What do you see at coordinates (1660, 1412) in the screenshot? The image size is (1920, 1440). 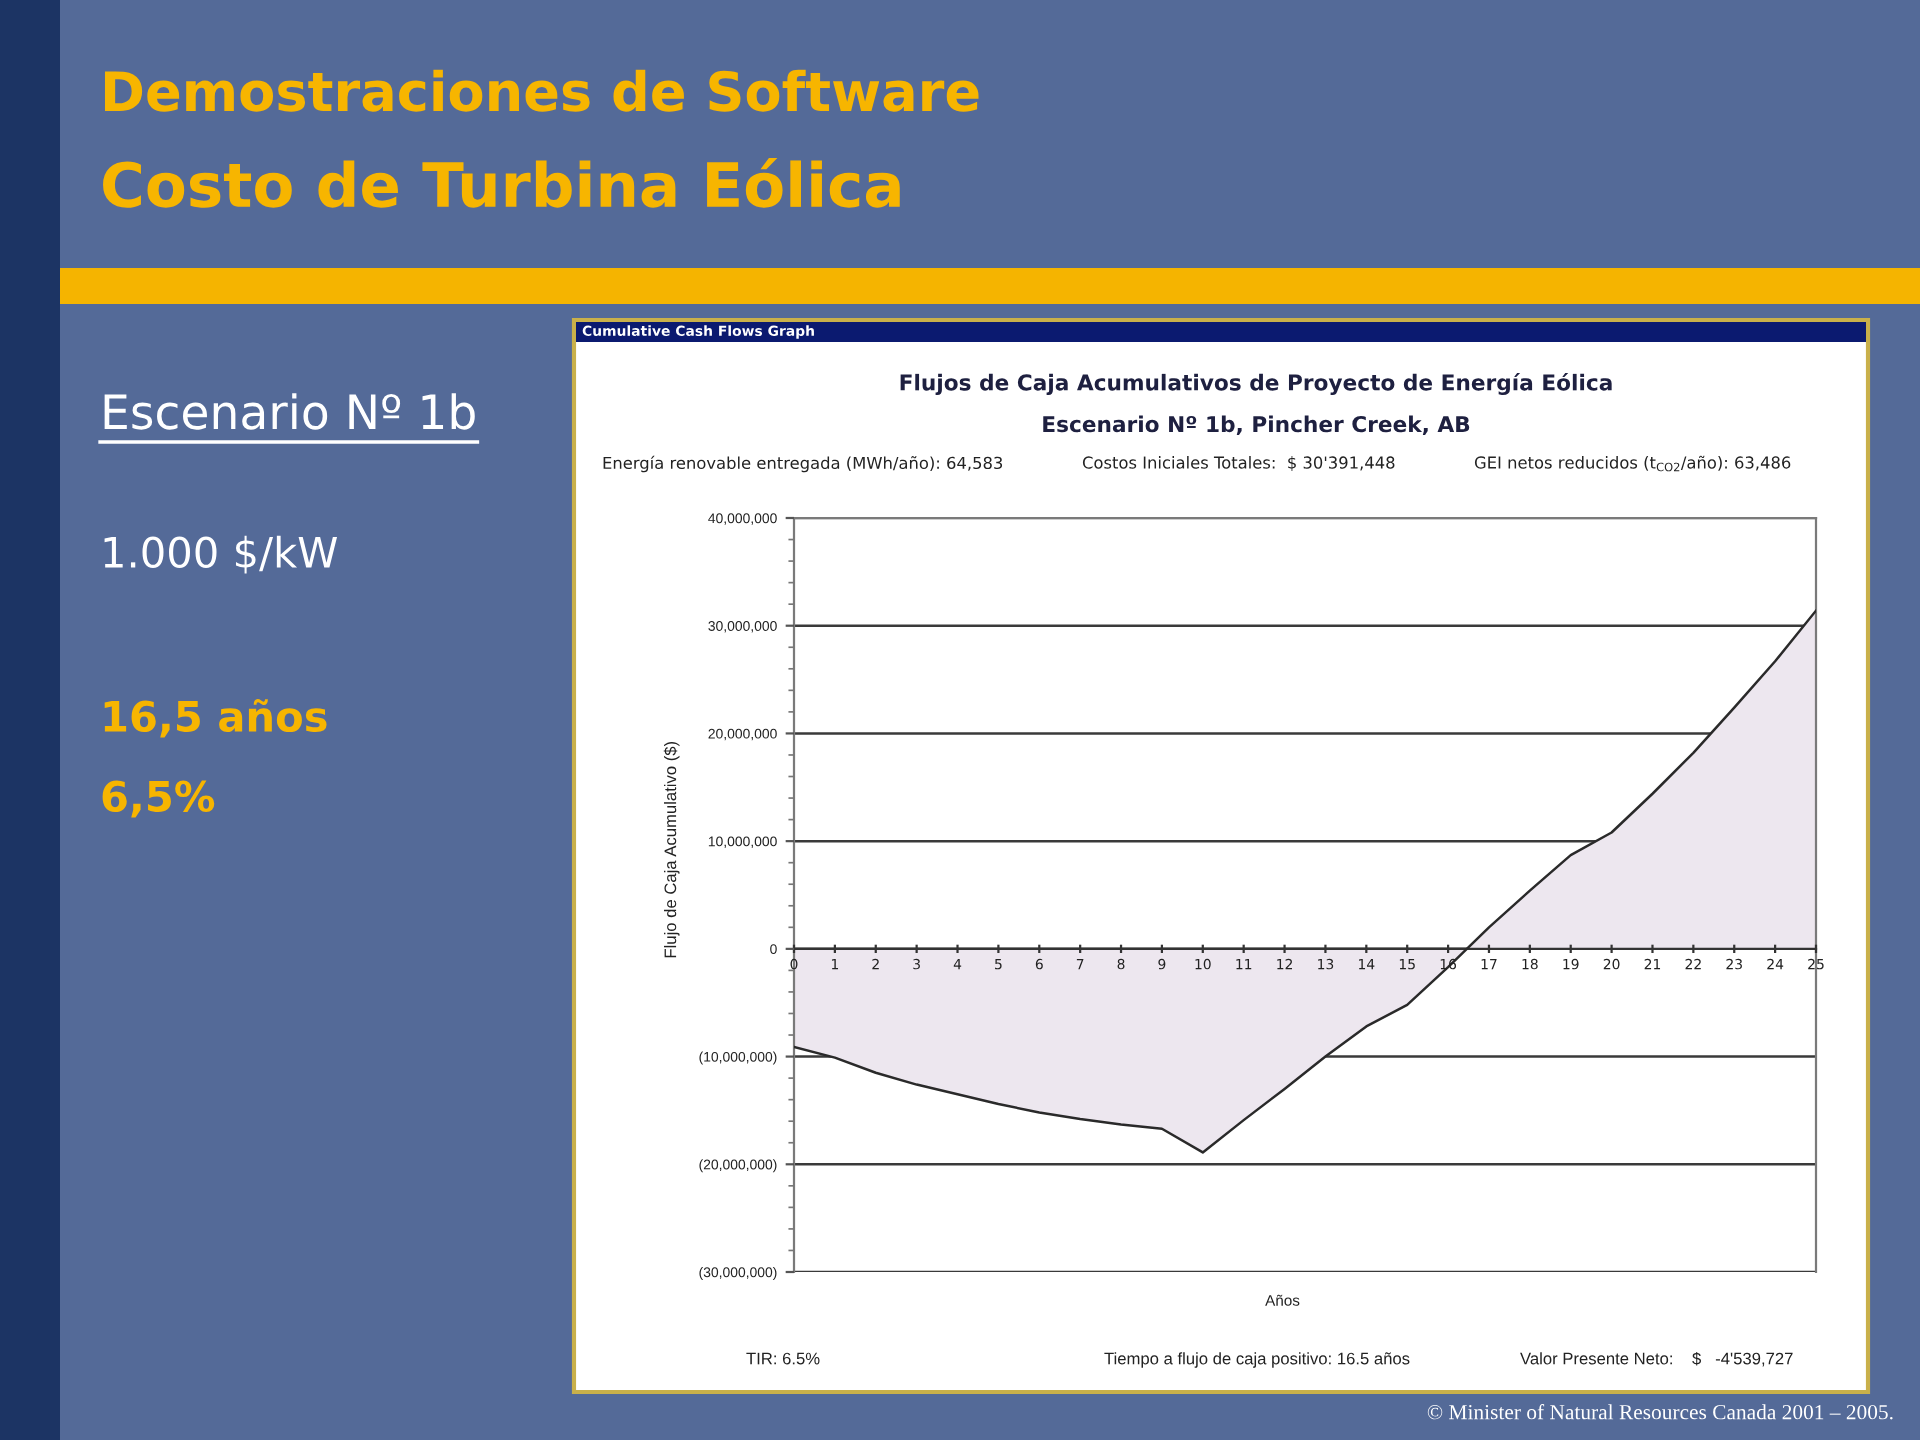 I see `text: © Minister of Natural Resources Canada 2001 – 2005.` at bounding box center [1660, 1412].